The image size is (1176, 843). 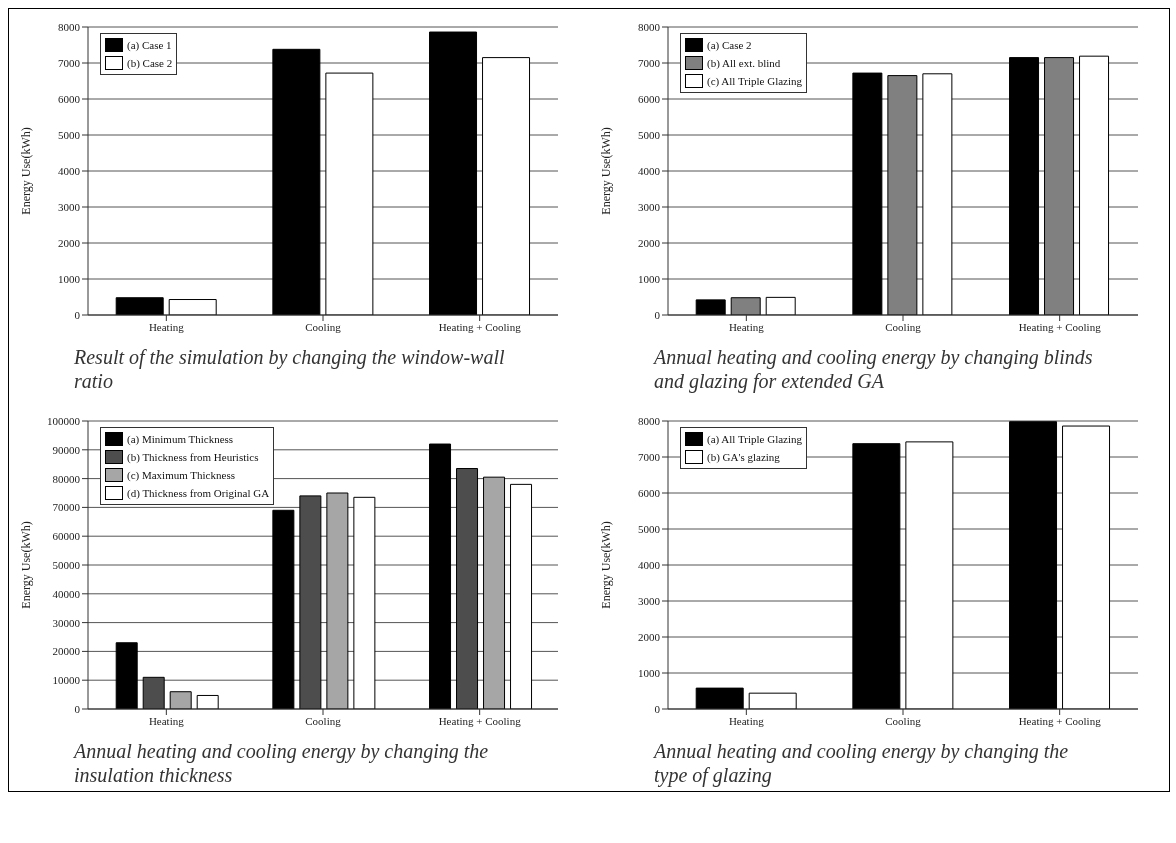 I want to click on y-tick-label: 90000, so click(x=66, y=449).